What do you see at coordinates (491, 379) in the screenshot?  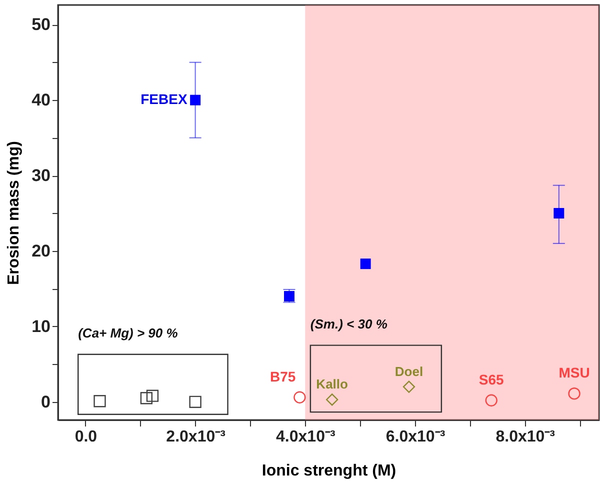 I see `annotation: S65` at bounding box center [491, 379].